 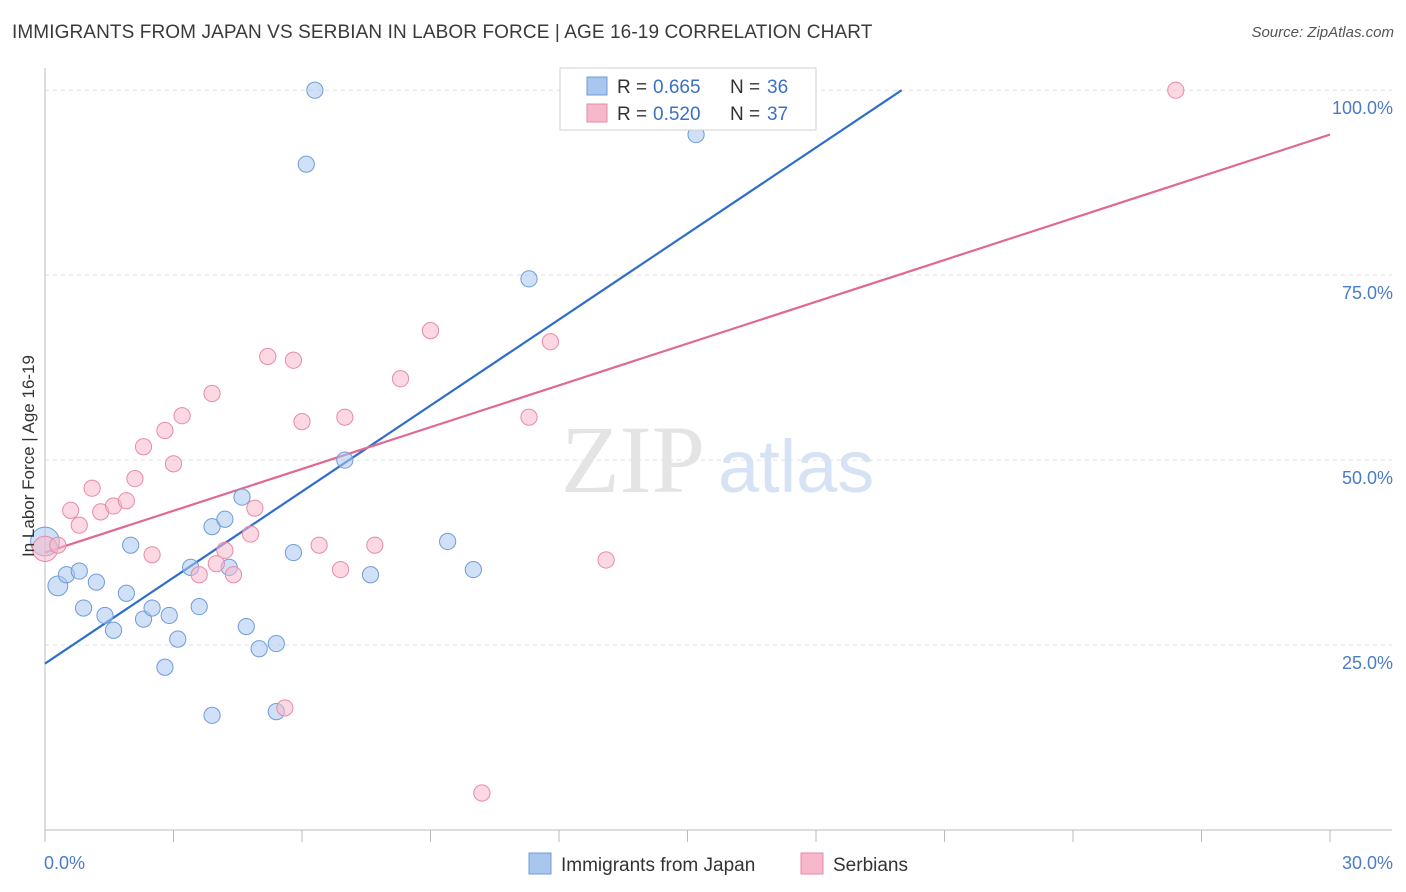 I want to click on y-tick-label-25.0%: 25.0%, so click(x=1367, y=663).